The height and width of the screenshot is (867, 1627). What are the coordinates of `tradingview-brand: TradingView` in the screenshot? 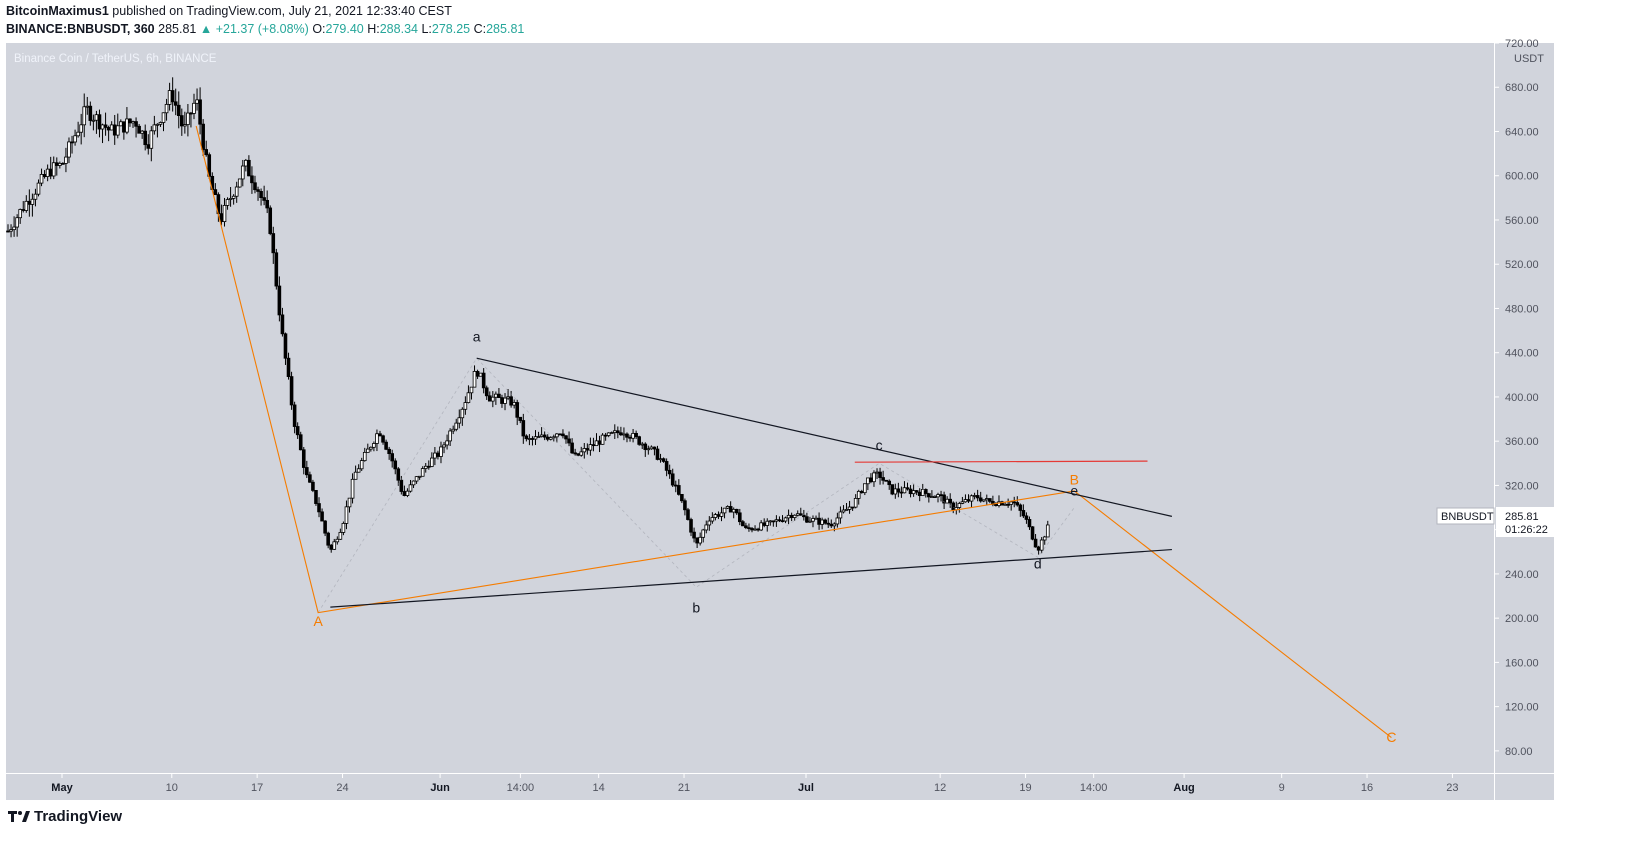 It's located at (78, 816).